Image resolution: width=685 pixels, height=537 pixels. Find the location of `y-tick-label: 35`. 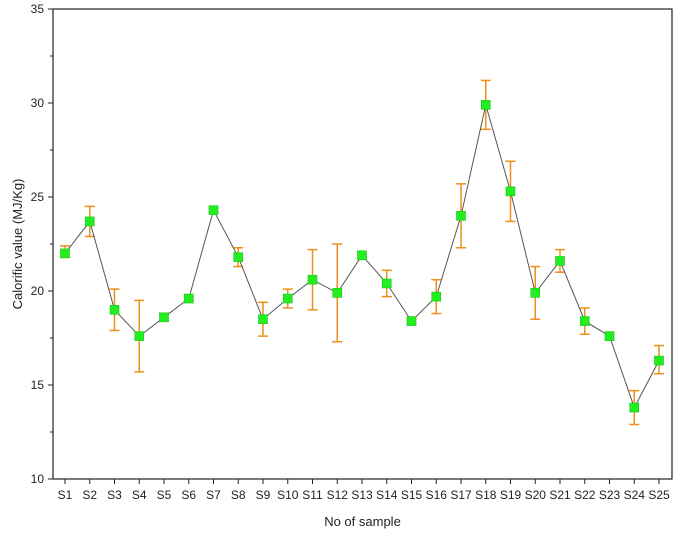

y-tick-label: 35 is located at coordinates (38, 9).